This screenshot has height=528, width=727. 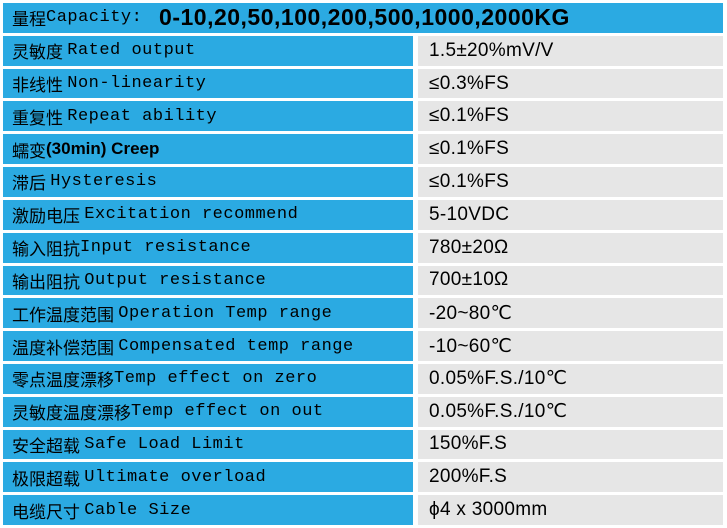 I want to click on label-cn: 输出阻抗, so click(x=48, y=282).